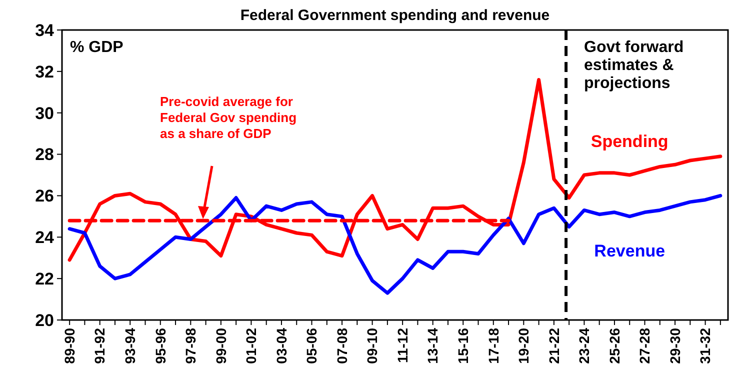 The width and height of the screenshot is (752, 390). I want to click on x-tick-label: 27-28, so click(644, 346).